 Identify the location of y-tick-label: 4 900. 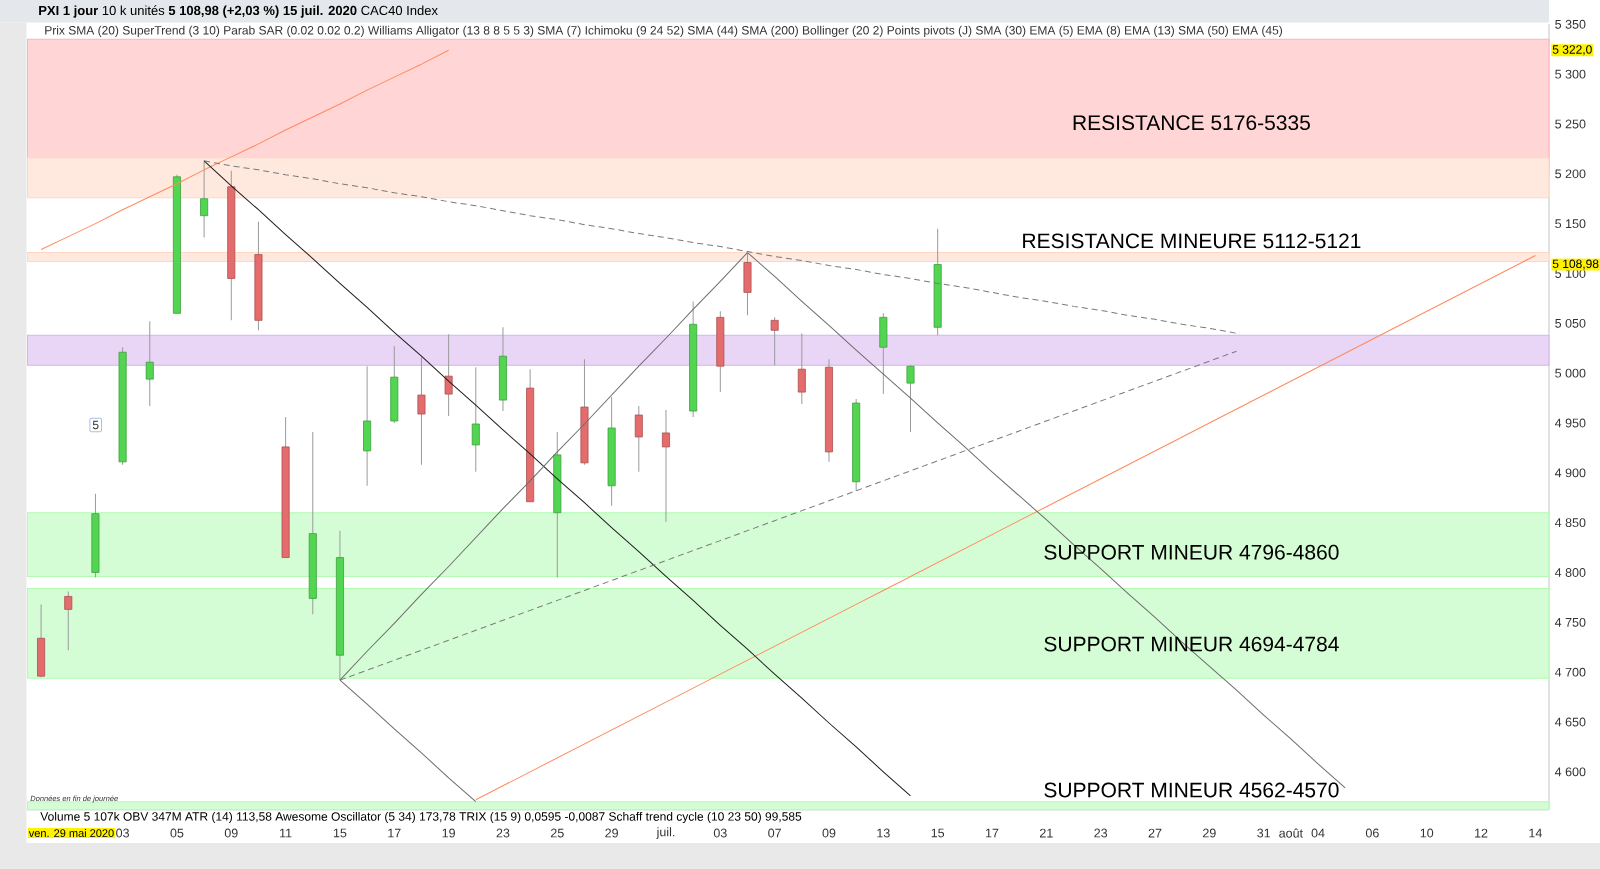
(1570, 473).